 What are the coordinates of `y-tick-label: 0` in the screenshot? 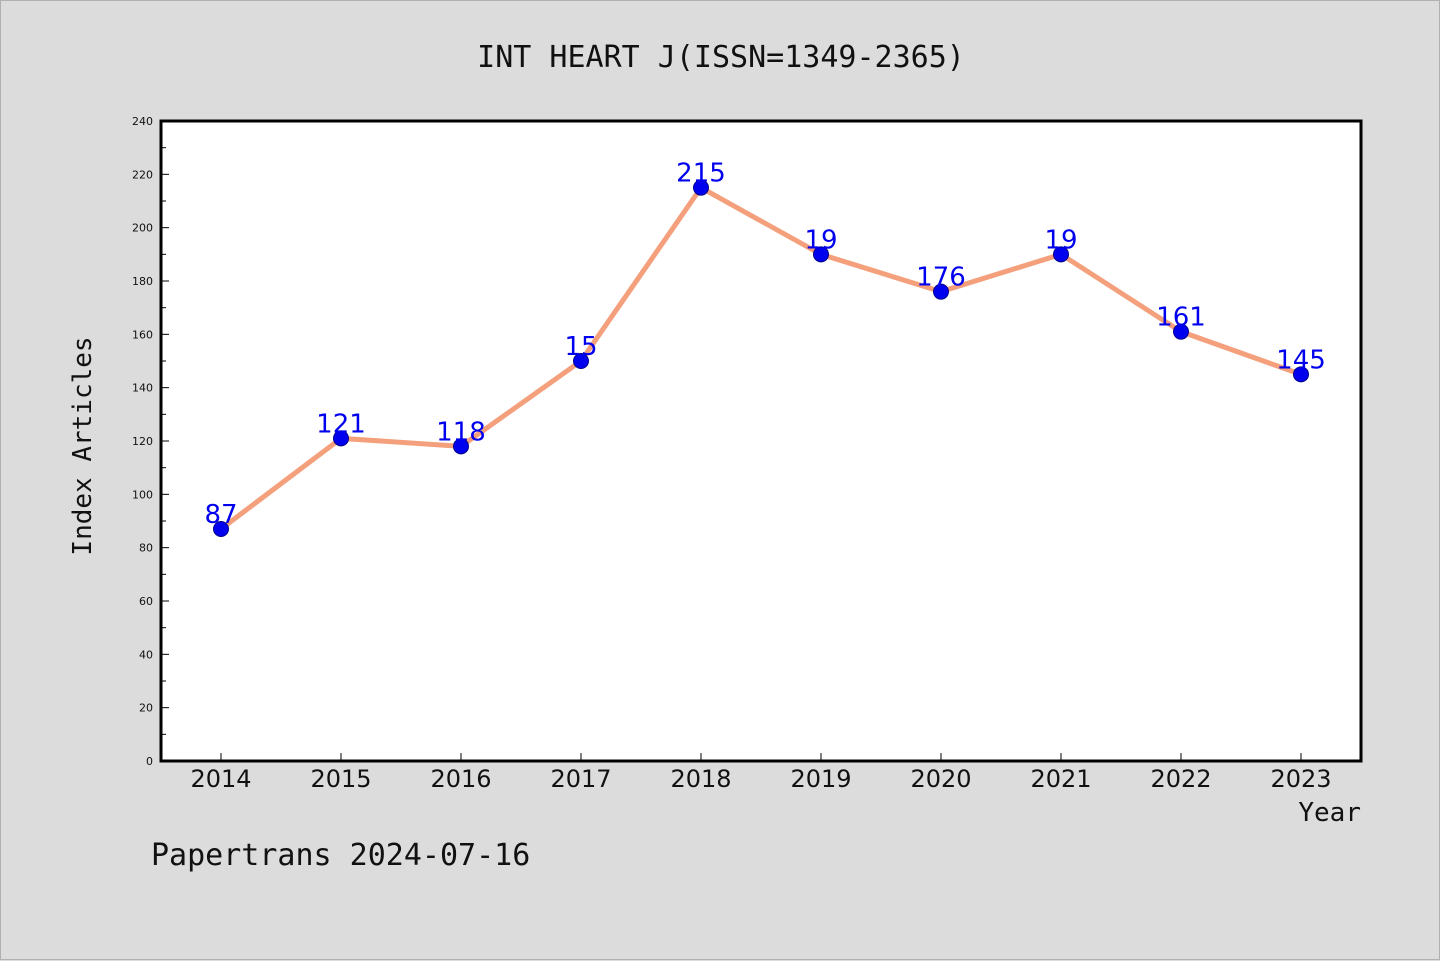 It's located at (149, 761).